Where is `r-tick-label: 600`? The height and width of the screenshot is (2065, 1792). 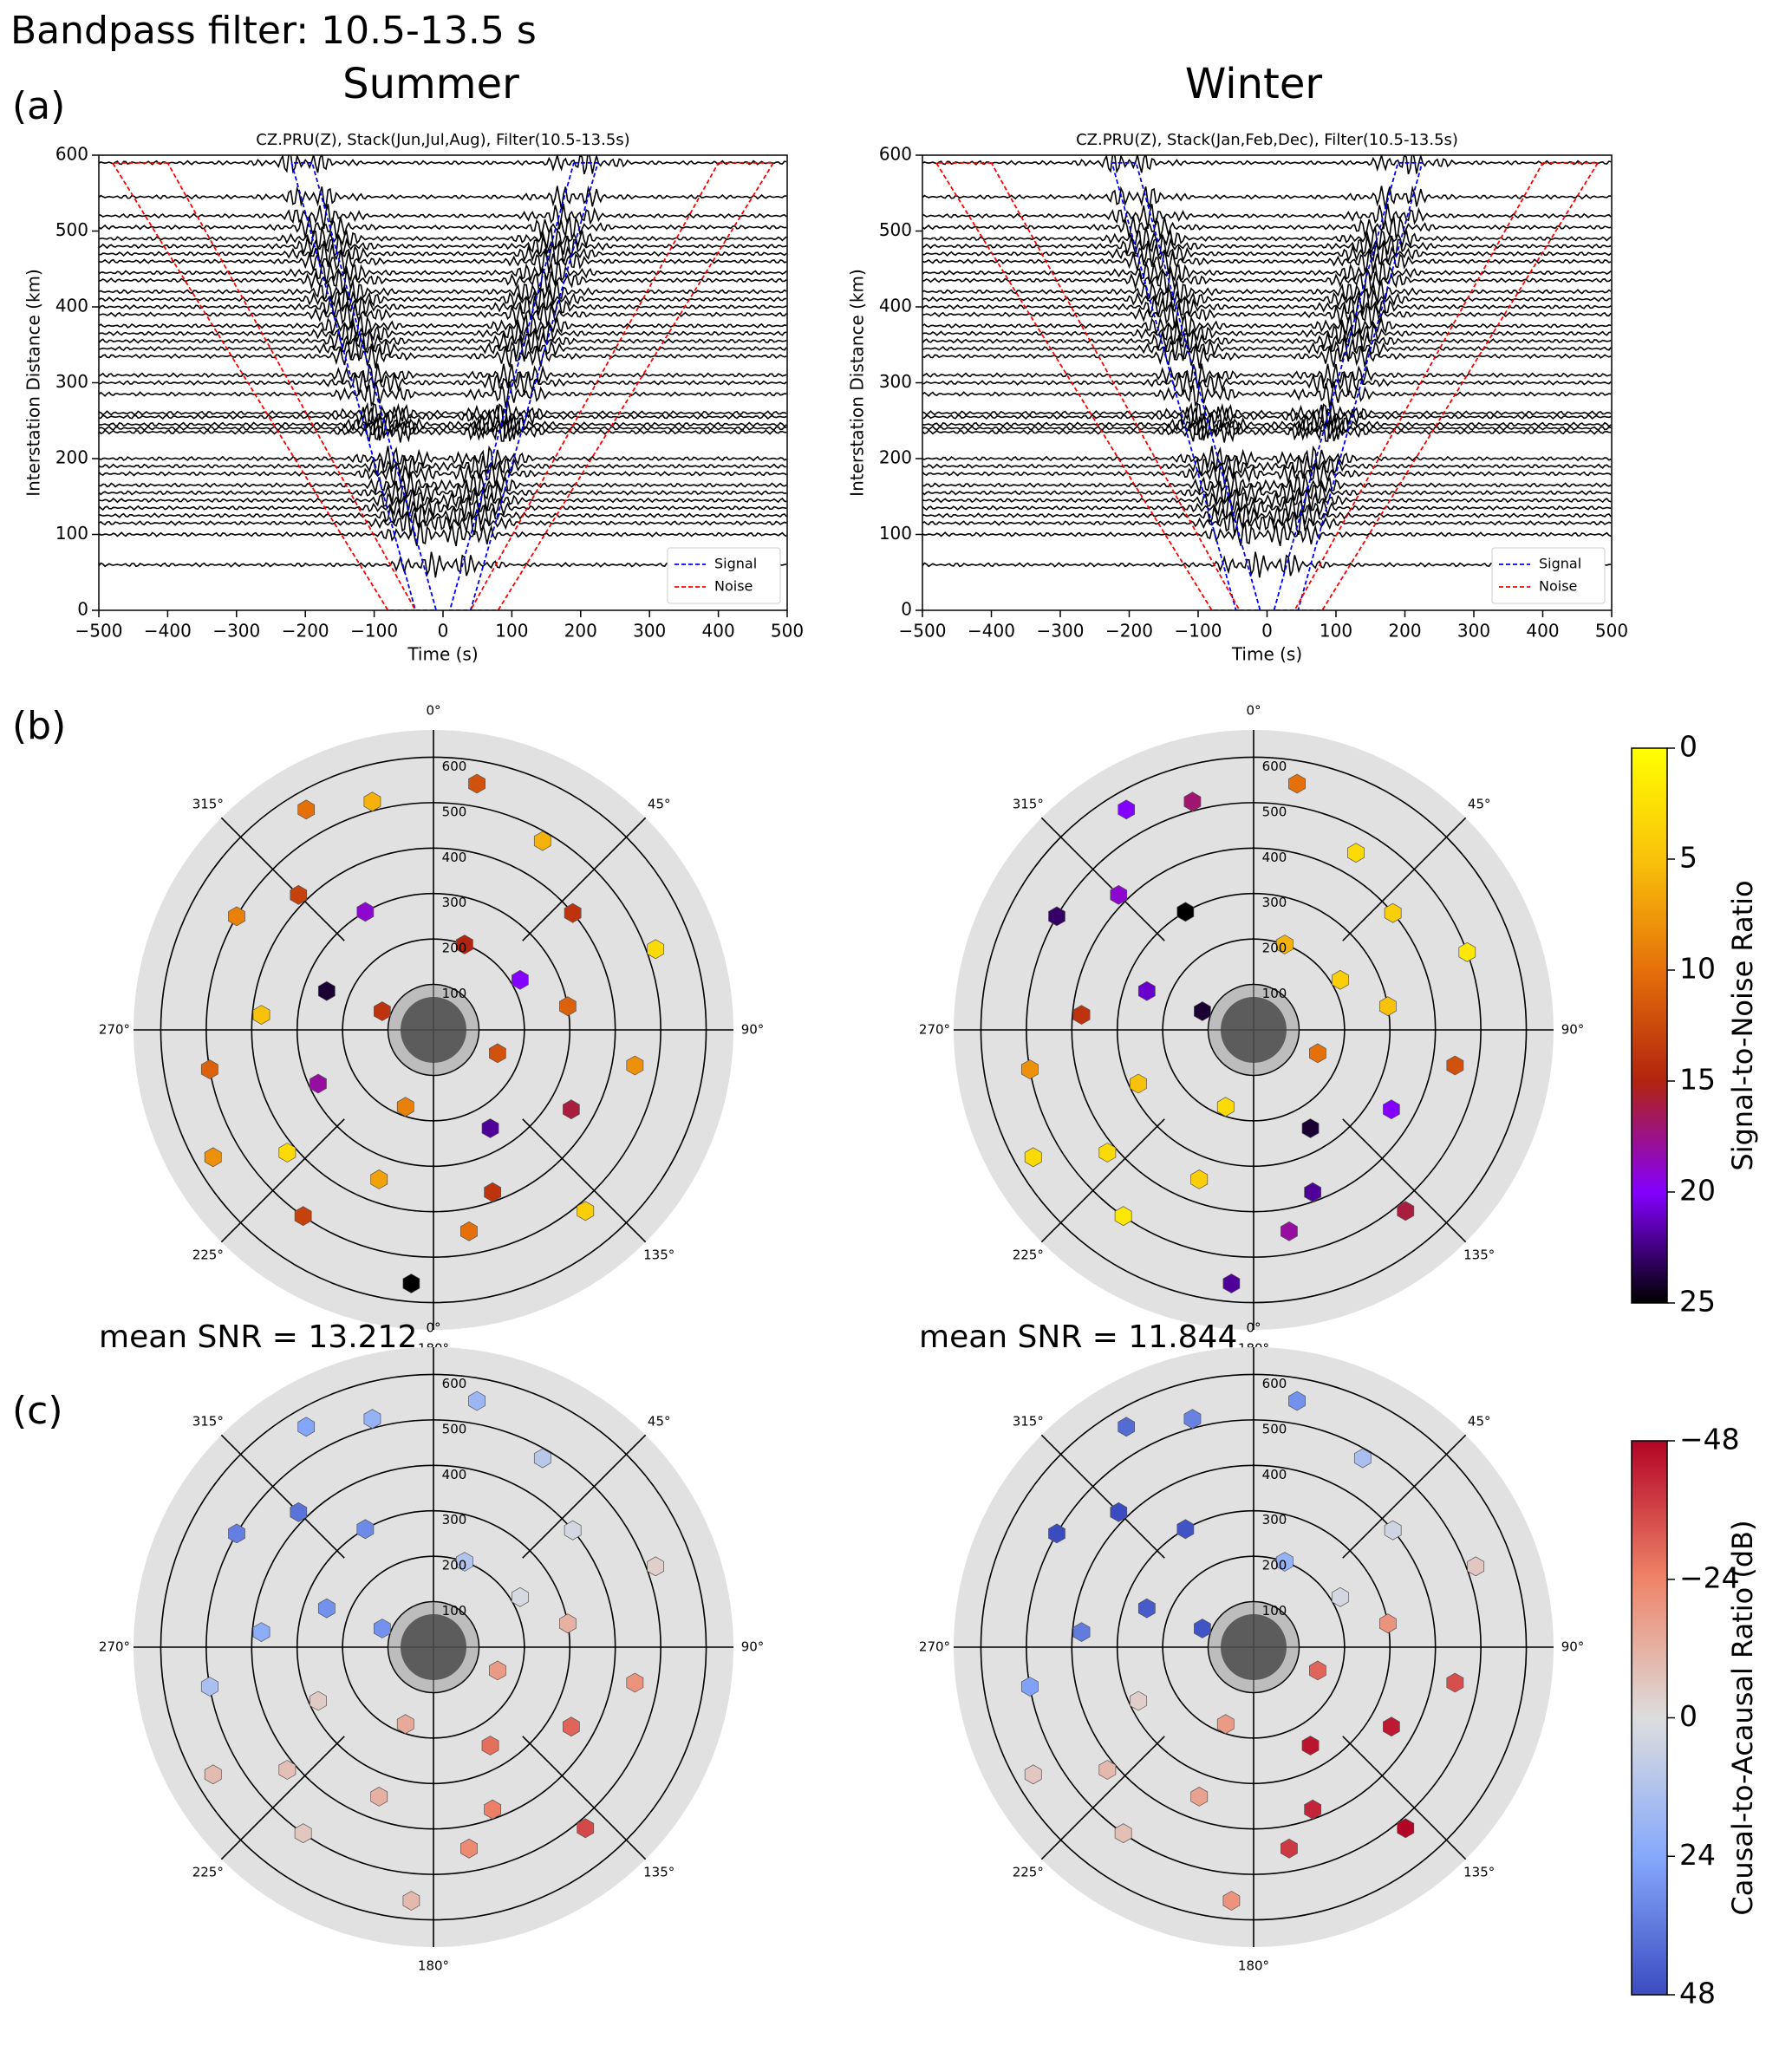 r-tick-label: 600 is located at coordinates (1274, 1383).